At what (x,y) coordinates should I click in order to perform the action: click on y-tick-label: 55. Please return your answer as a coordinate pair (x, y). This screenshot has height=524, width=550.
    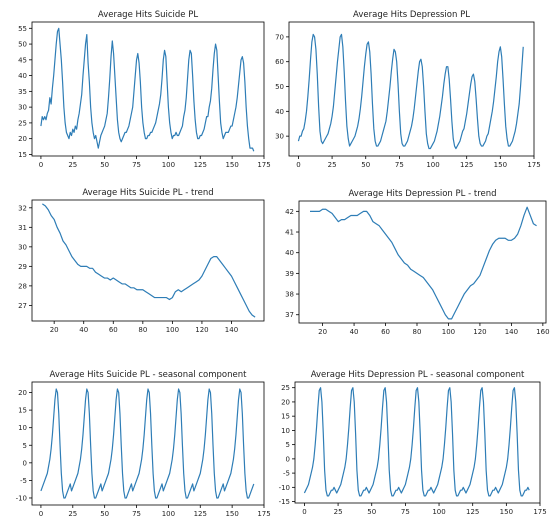
    Looking at the image, I should click on (22, 29).